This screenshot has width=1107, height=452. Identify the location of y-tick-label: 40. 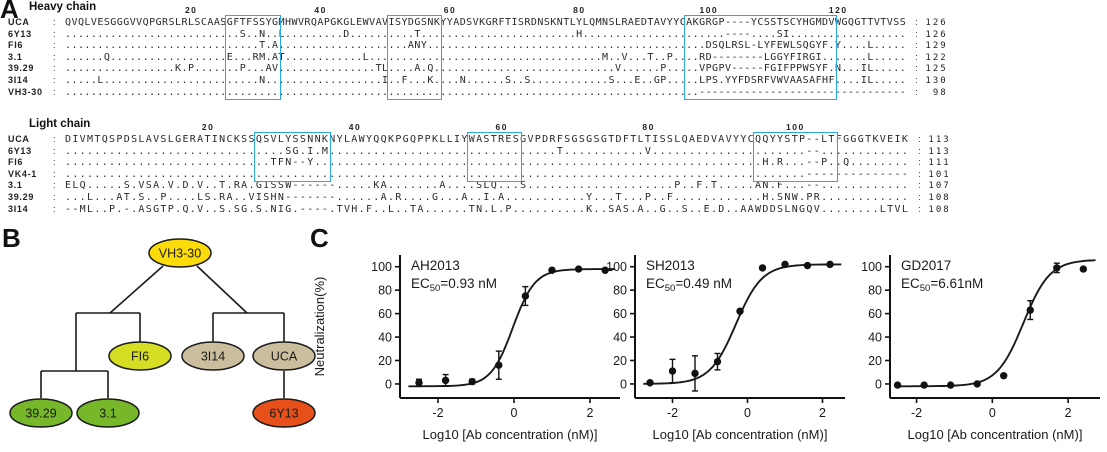
(620, 338).